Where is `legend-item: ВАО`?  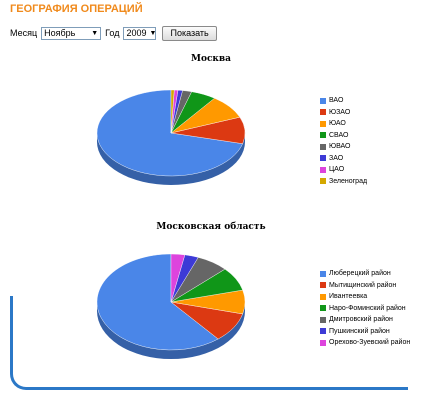 legend-item: ВАО is located at coordinates (343, 101).